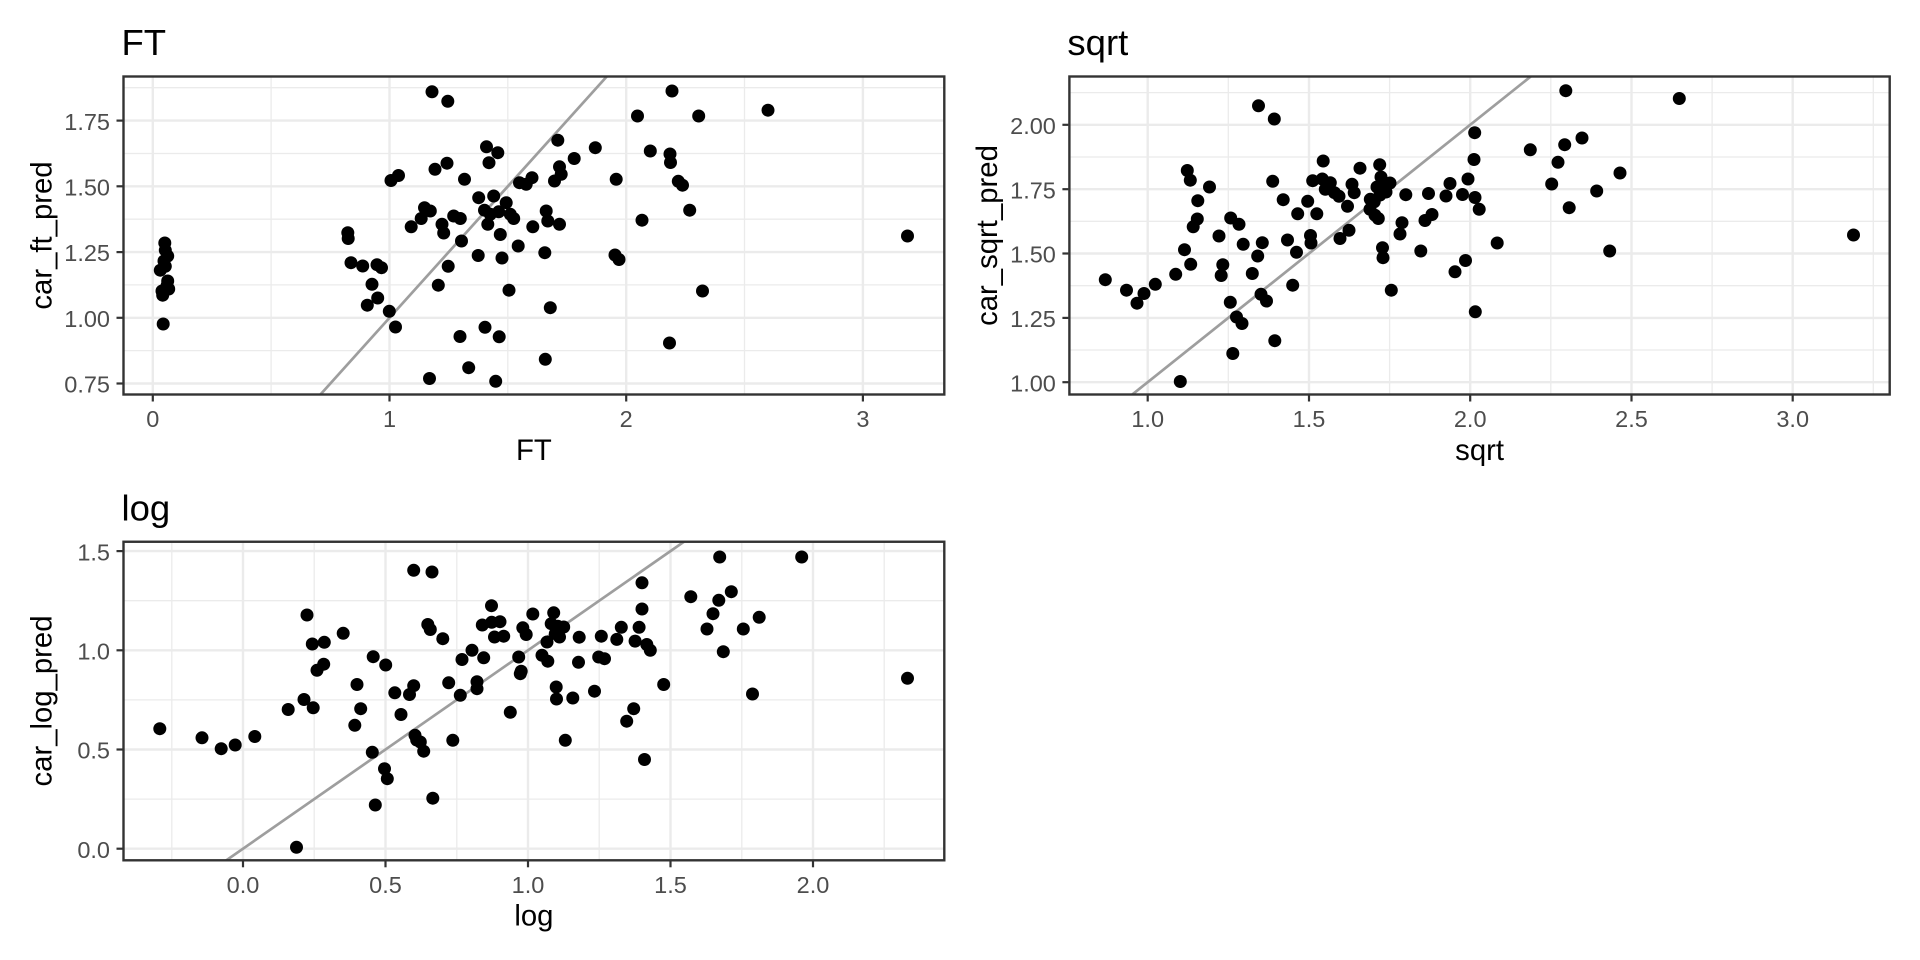 The image size is (1920, 960). I want to click on svg-text: car_sqrt_pred, so click(987, 235).